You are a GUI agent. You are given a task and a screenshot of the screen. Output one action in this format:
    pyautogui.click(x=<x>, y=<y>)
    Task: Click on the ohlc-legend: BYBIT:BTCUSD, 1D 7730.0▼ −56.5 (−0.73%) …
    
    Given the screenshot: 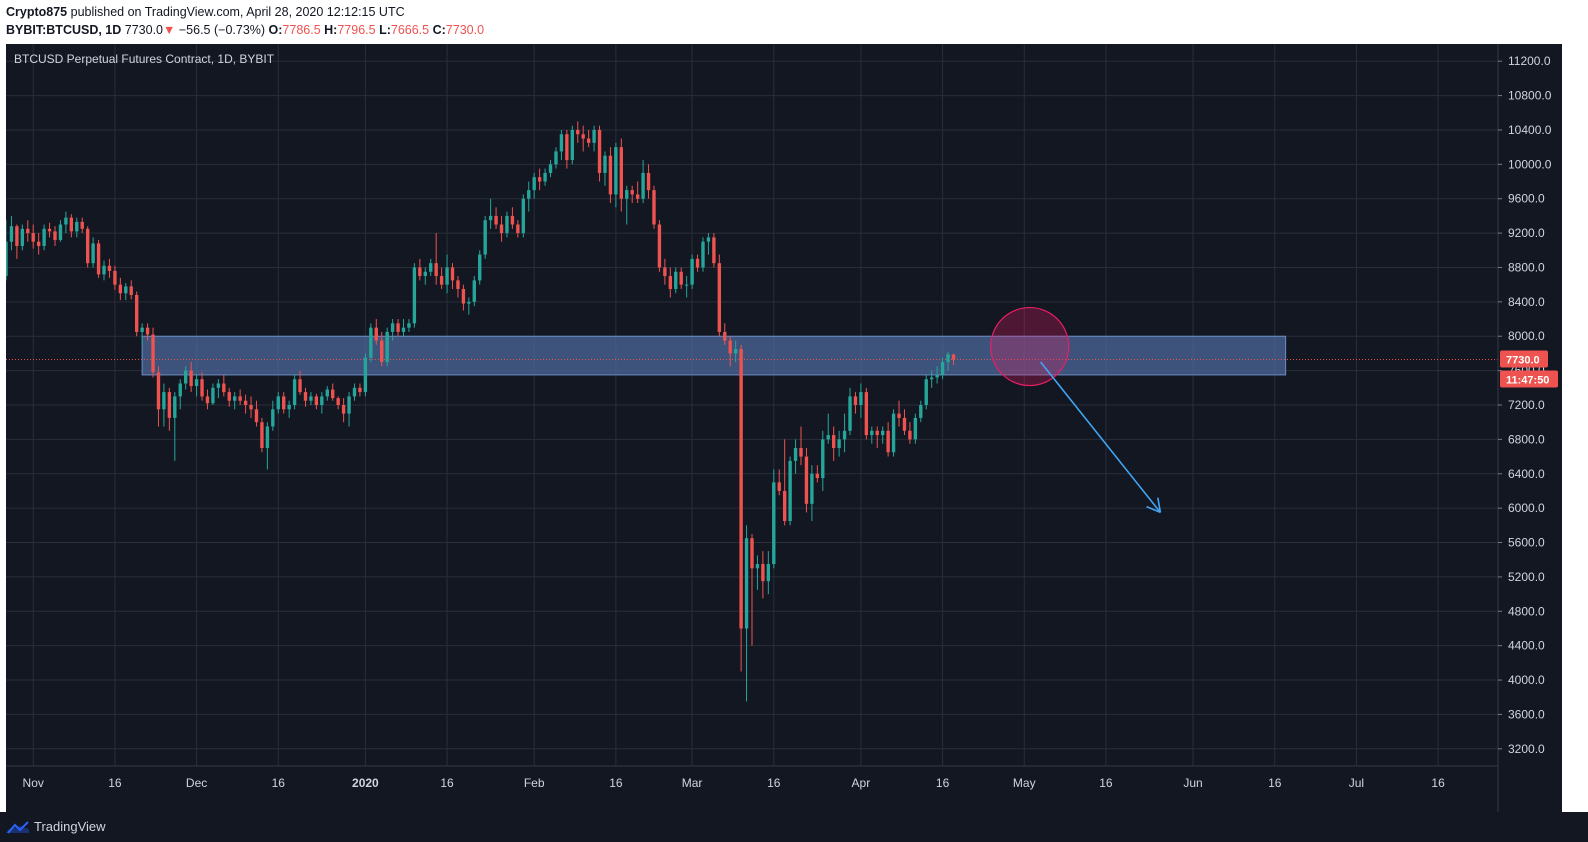 What is the action you would take?
    pyautogui.click(x=245, y=30)
    